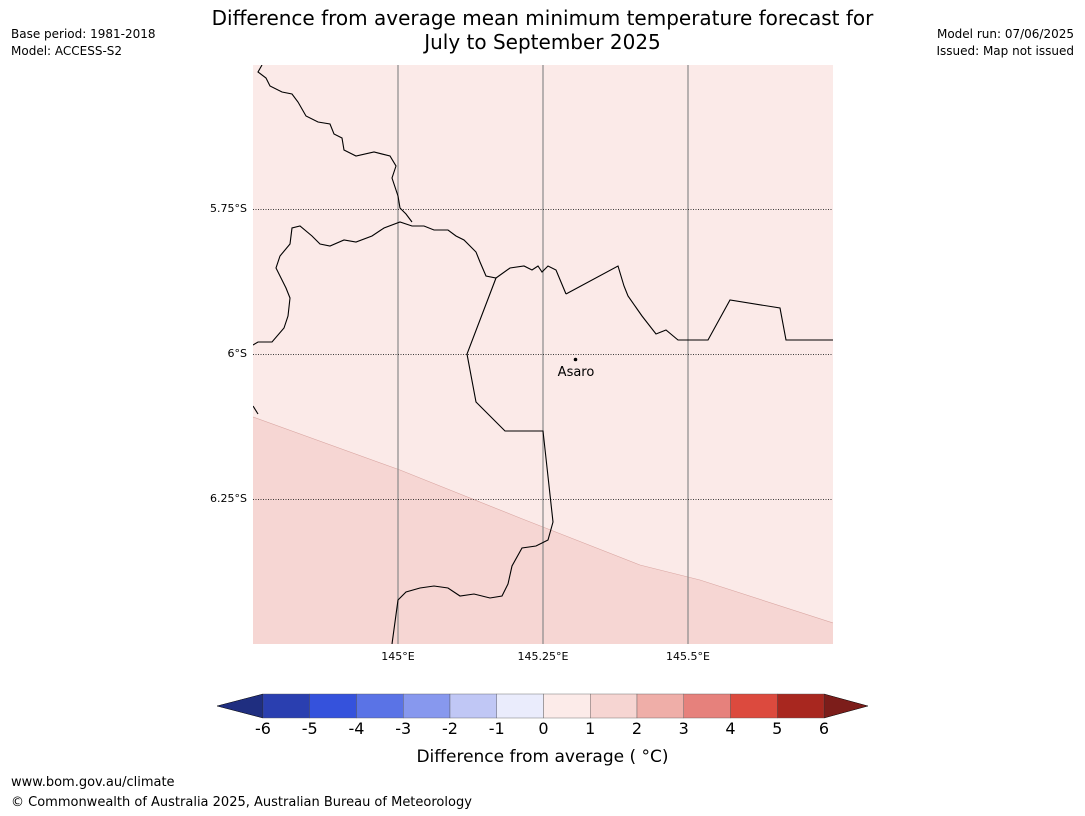  Describe the element at coordinates (1005, 34) in the screenshot. I see `model-run-text: Model run: 07/06/2025` at that location.